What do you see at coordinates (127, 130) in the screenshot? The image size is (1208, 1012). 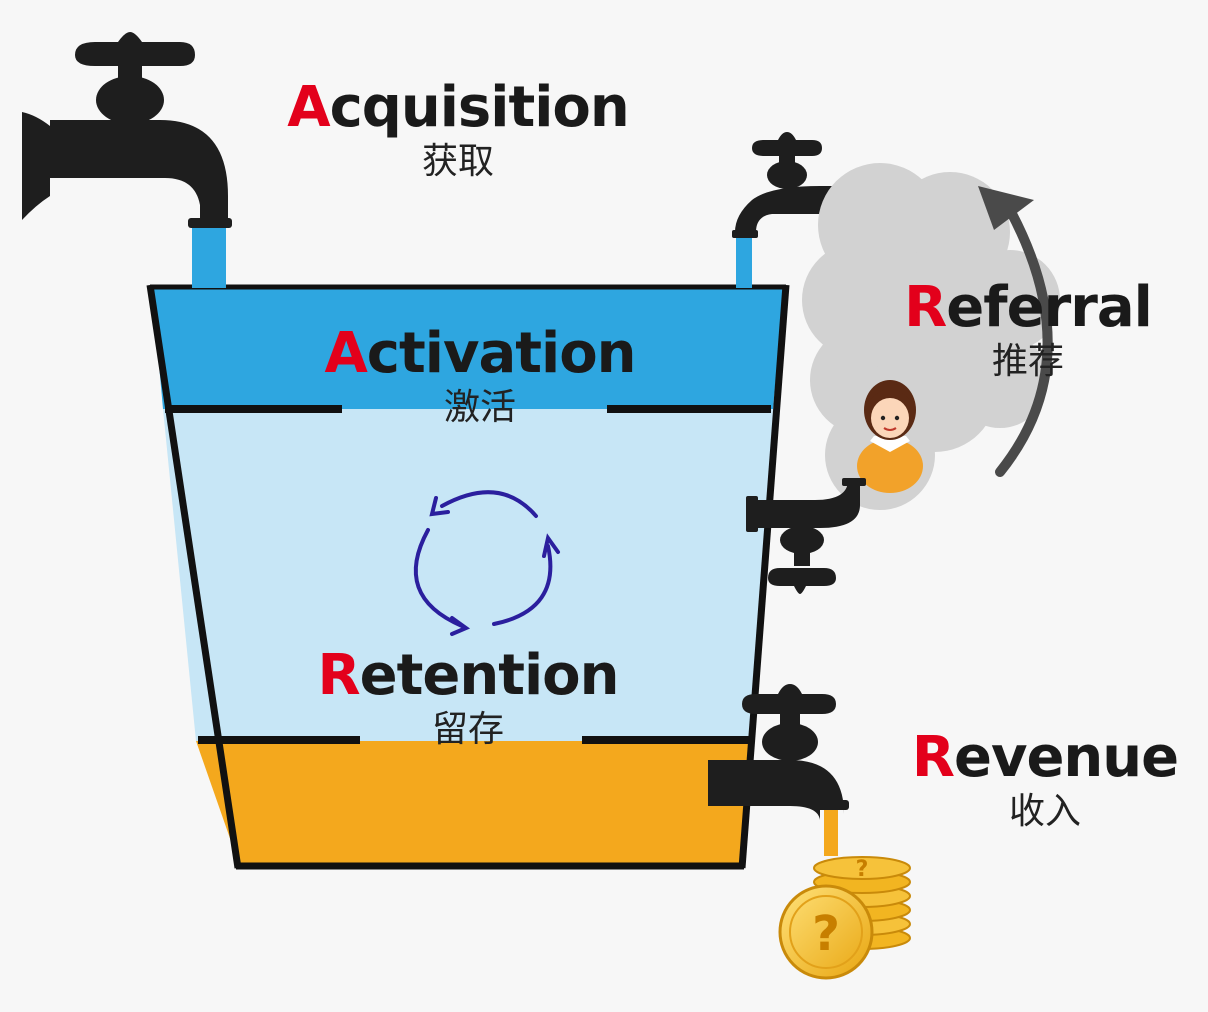 I see `acquisition-faucet-icon` at bounding box center [127, 130].